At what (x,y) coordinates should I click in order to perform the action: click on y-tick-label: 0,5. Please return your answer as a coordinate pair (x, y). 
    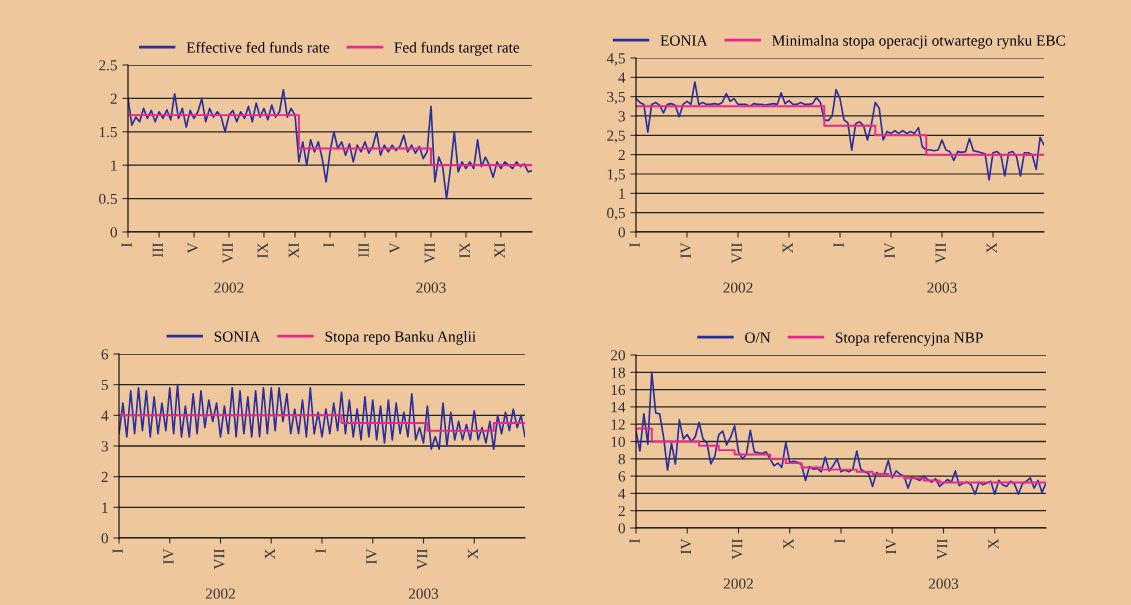
    Looking at the image, I should click on (616, 214).